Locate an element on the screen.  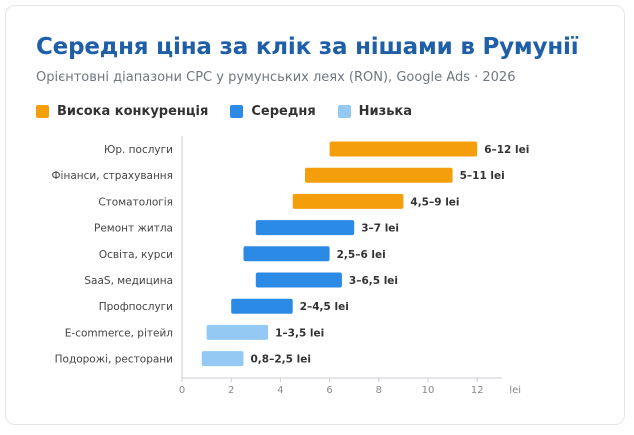
bar-value-label: 0,8–2,5 lei is located at coordinates (281, 360).